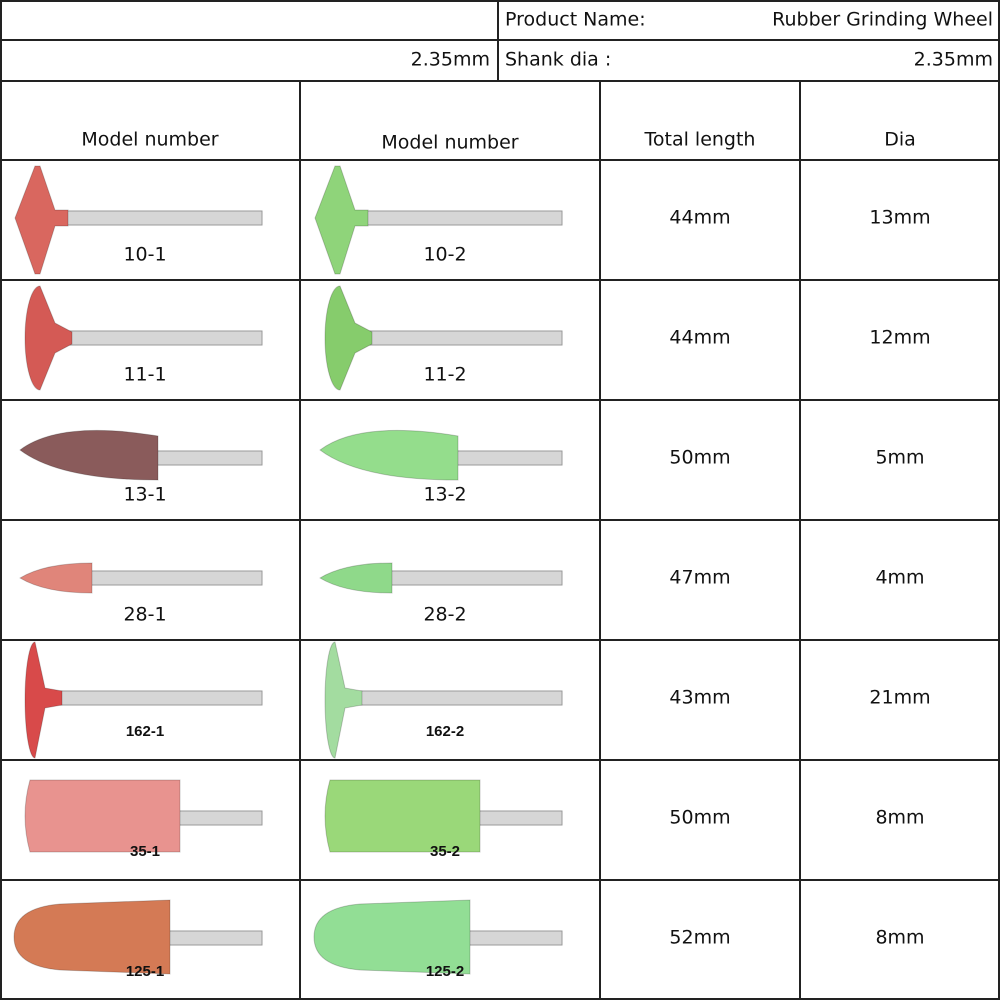 The image size is (1000, 1000). Describe the element at coordinates (575, 20) in the screenshot. I see `product-name-label: Product Name:` at that location.